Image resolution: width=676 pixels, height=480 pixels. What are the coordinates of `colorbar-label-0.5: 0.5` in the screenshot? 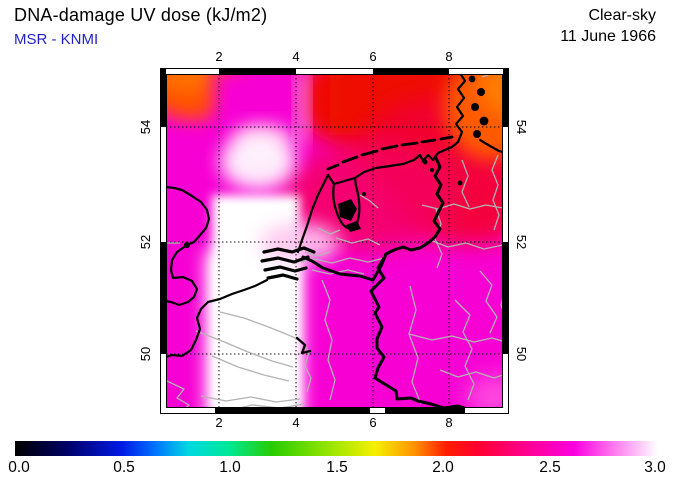 It's located at (124, 467).